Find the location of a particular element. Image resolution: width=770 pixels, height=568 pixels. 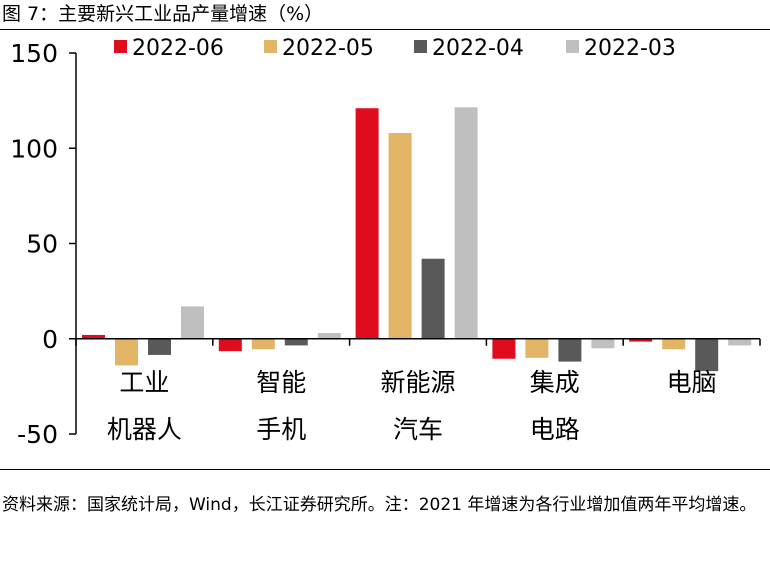

y-axis: -50 0 50 100 150 is located at coordinates (43, 244).